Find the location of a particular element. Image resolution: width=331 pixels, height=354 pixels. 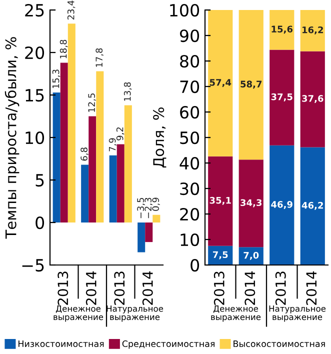

y-axis-title: Доля, % is located at coordinates (159, 138).